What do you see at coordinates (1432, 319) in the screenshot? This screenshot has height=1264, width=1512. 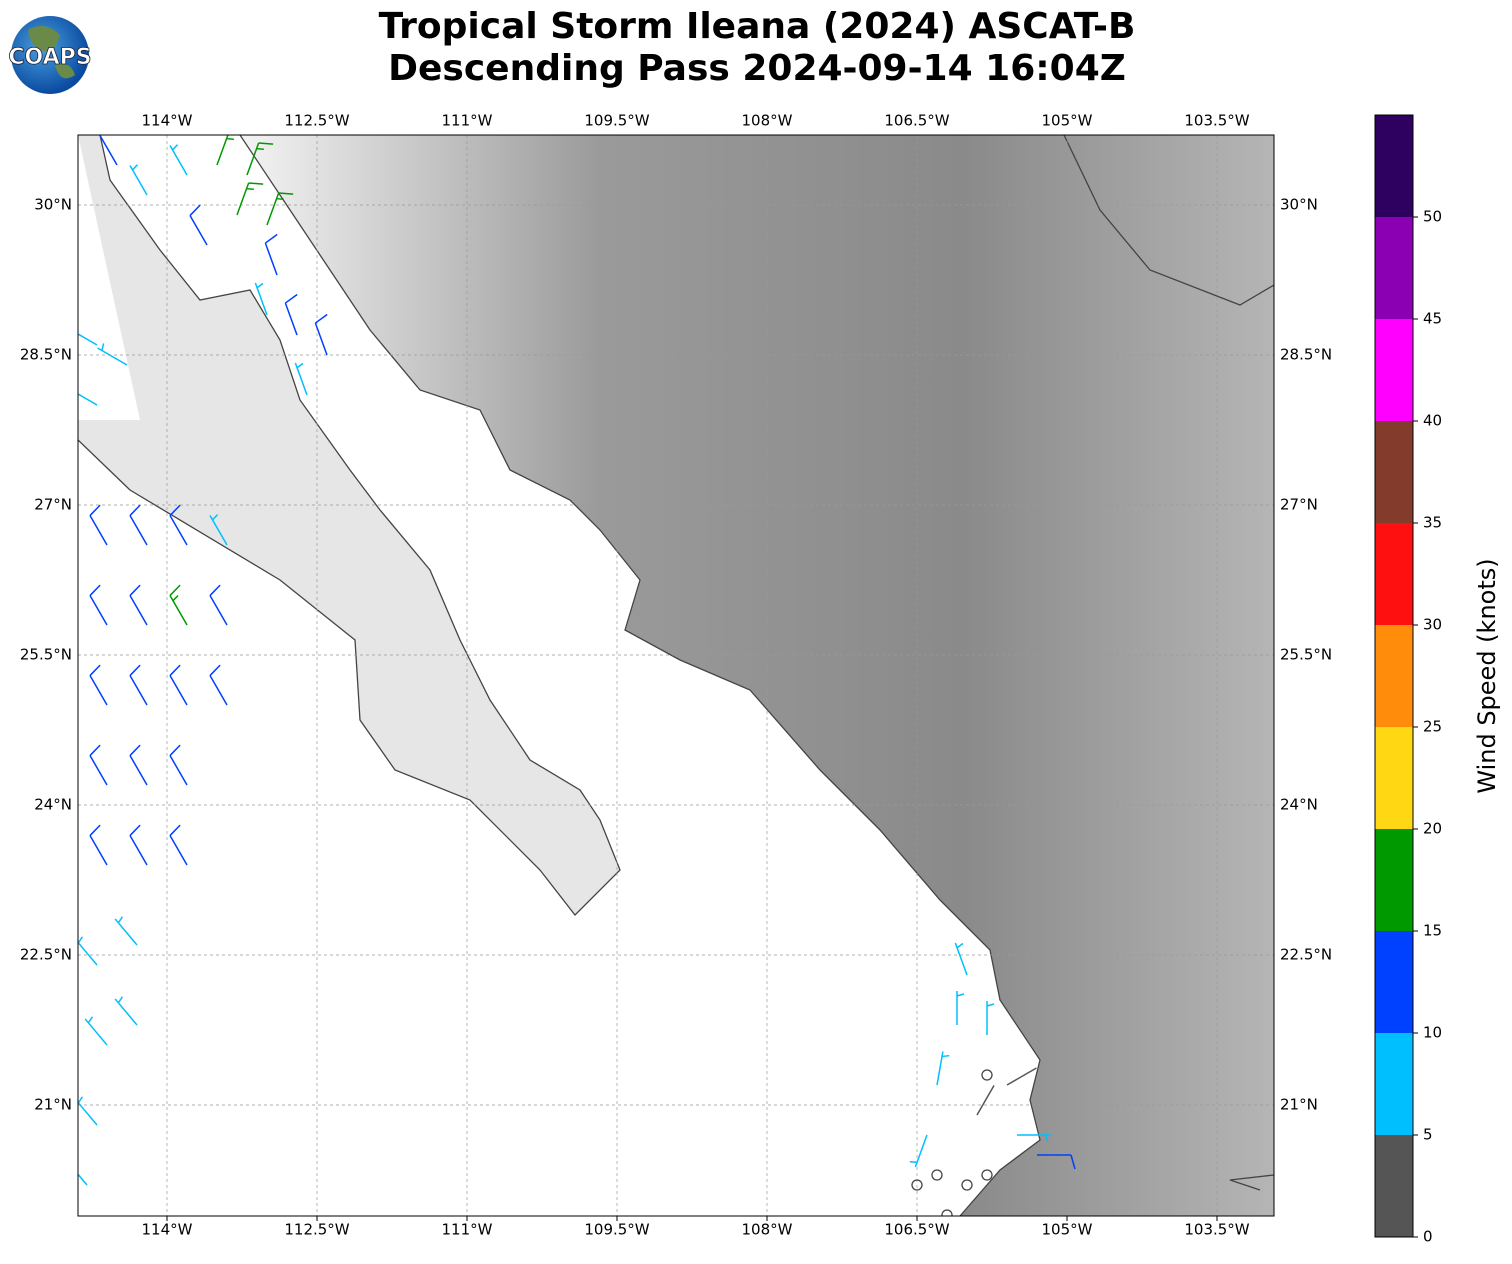 I see `colorbar-tick-label: 45` at bounding box center [1432, 319].